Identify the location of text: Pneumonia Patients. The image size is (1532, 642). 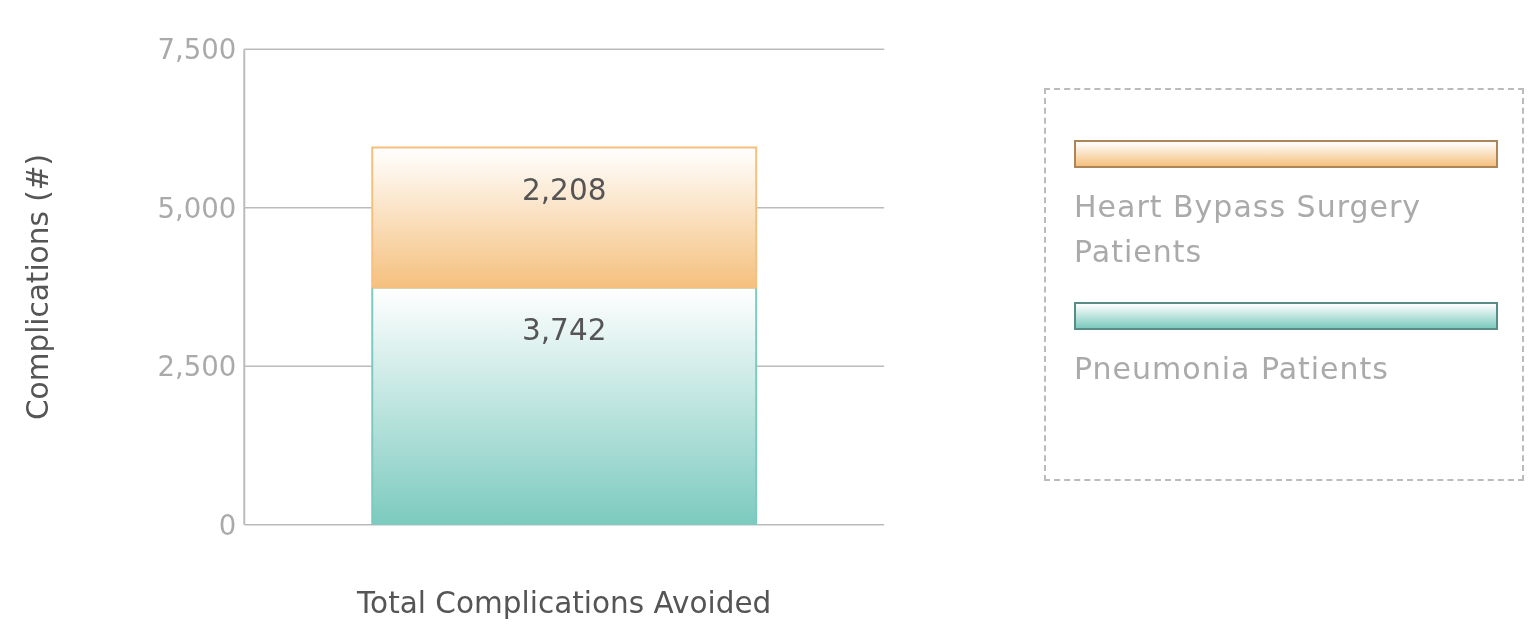
(1232, 369).